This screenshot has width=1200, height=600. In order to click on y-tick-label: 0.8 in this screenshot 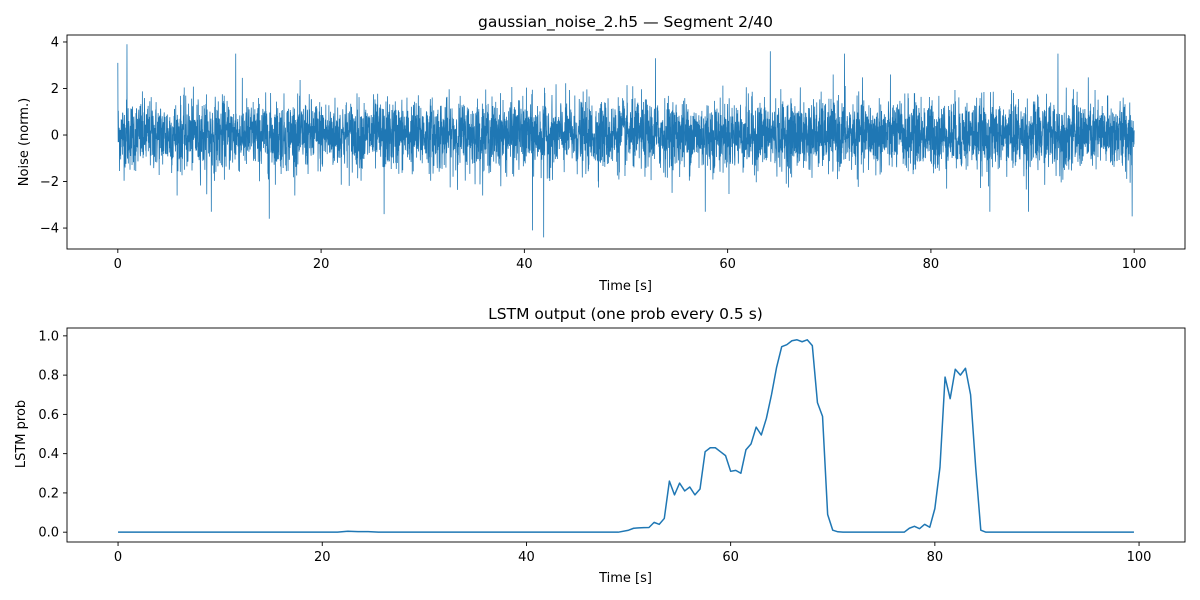, I will do `click(48, 376)`.